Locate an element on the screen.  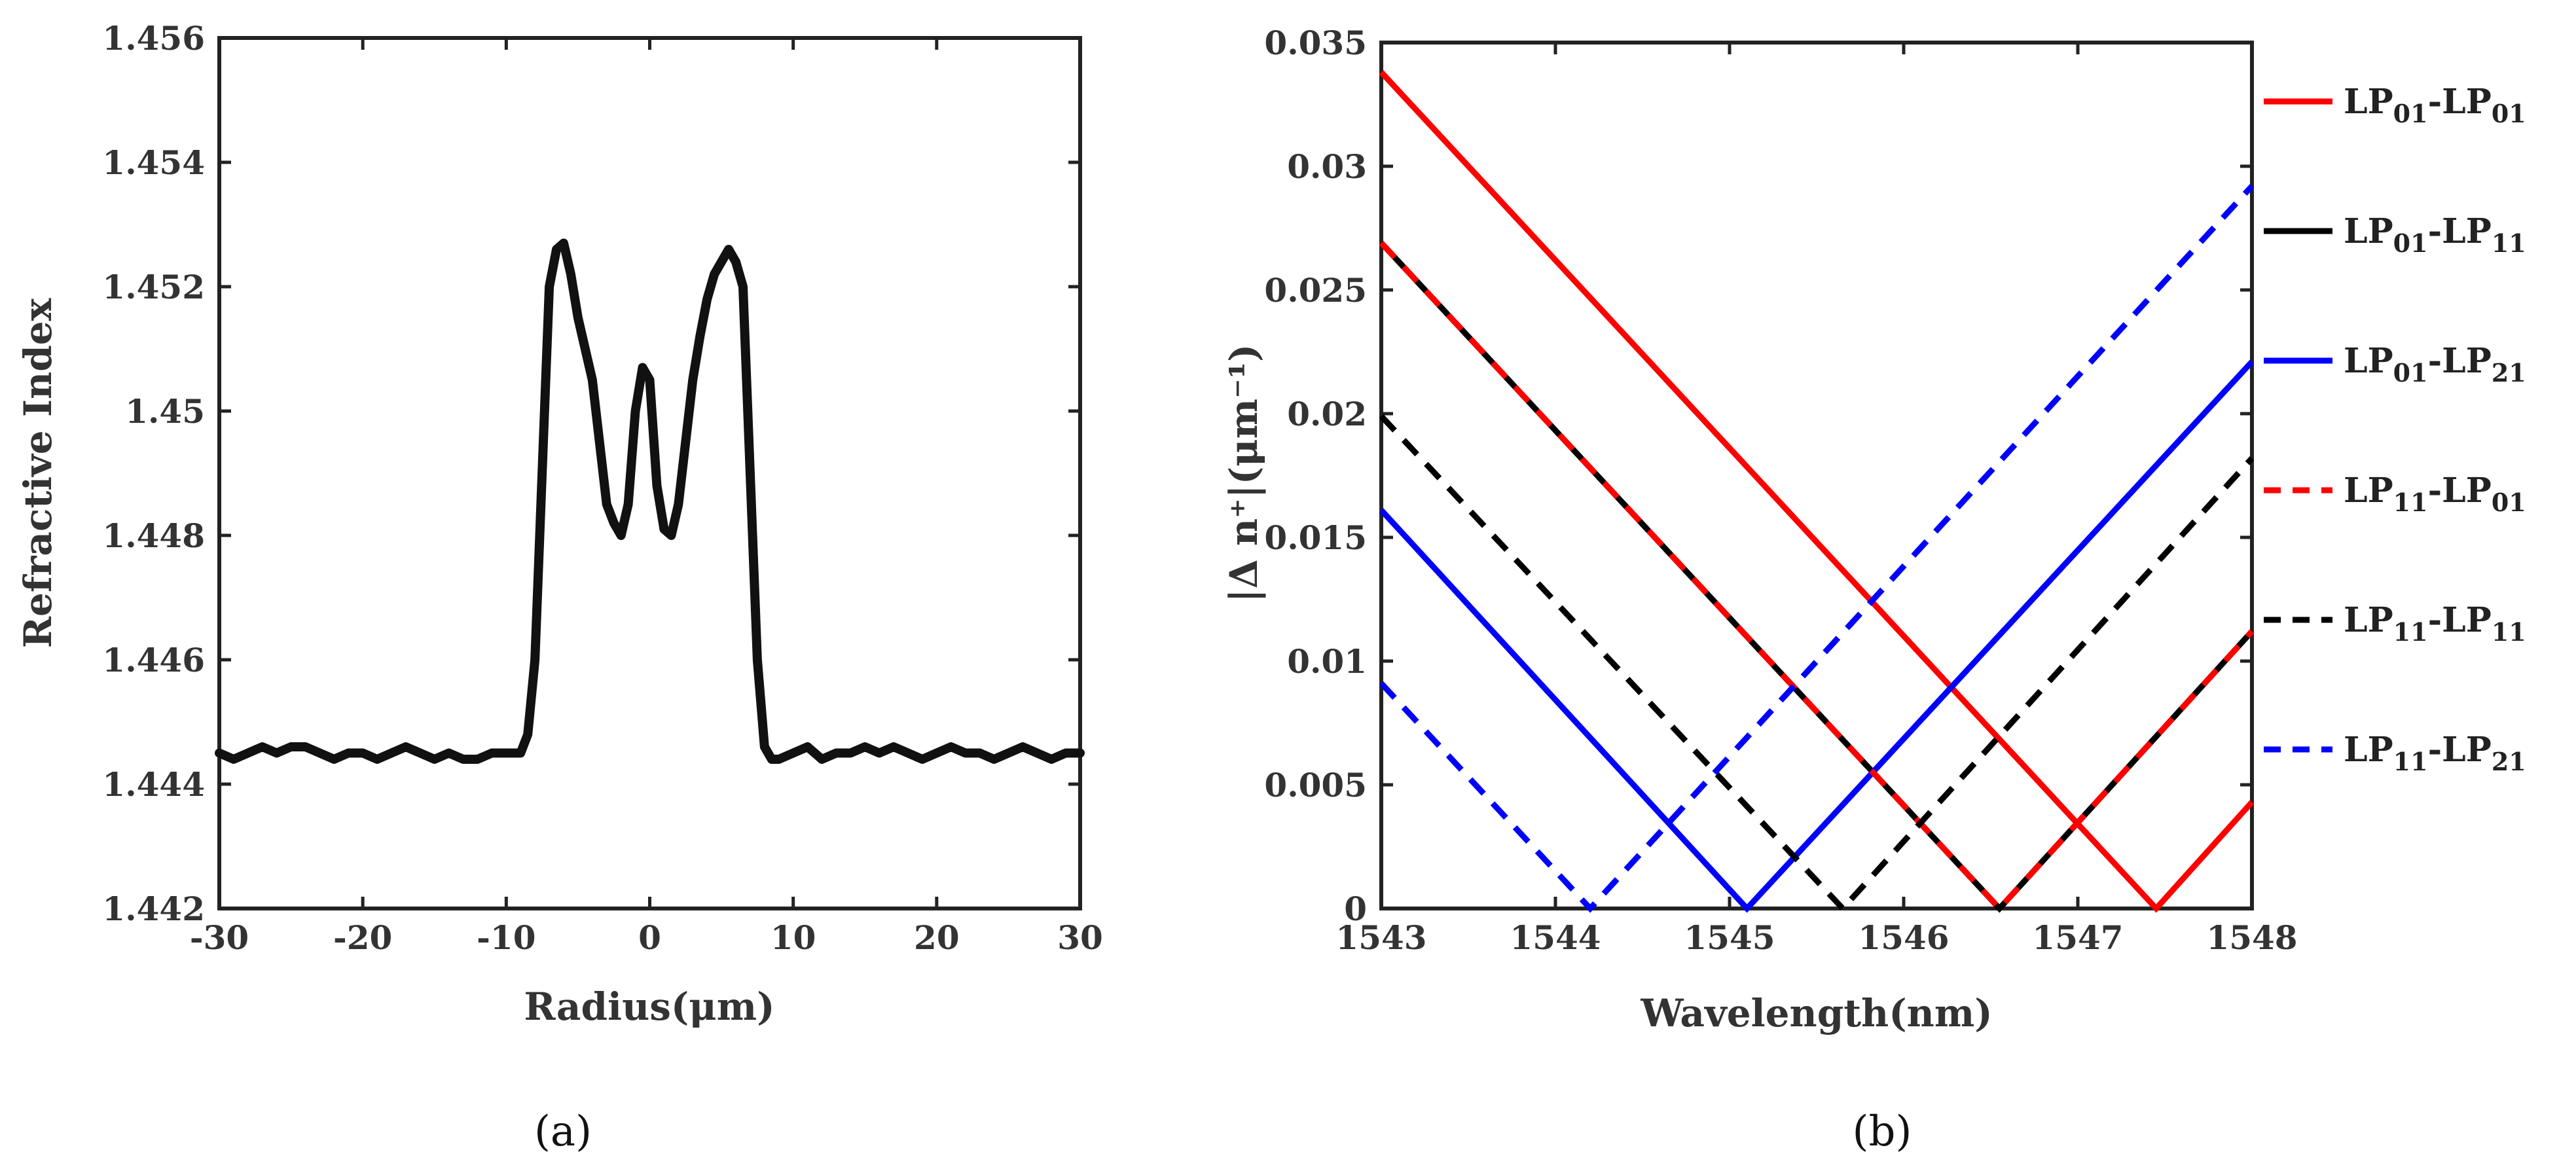
panel-a-xtick-label: 30 is located at coordinates (1080, 937).